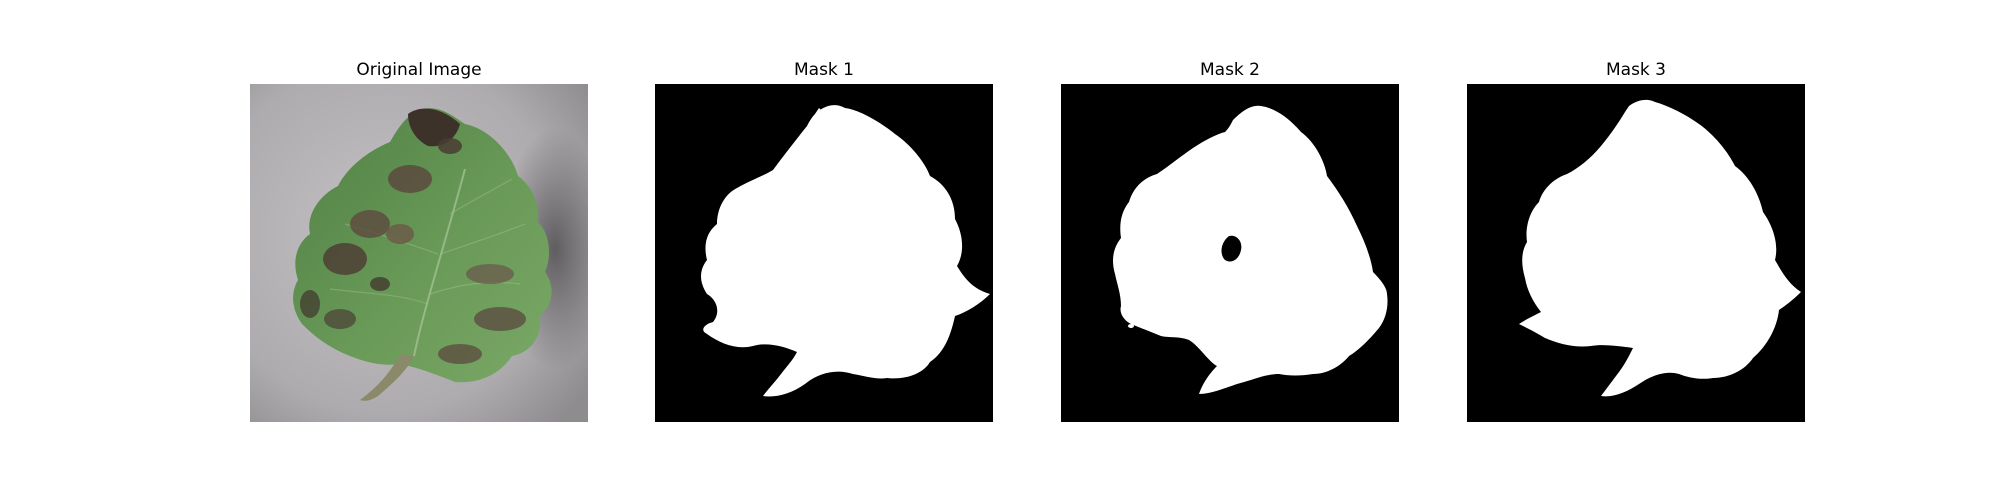 The height and width of the screenshot is (500, 2000). I want to click on panel-title: Mask 1, so click(823, 70).